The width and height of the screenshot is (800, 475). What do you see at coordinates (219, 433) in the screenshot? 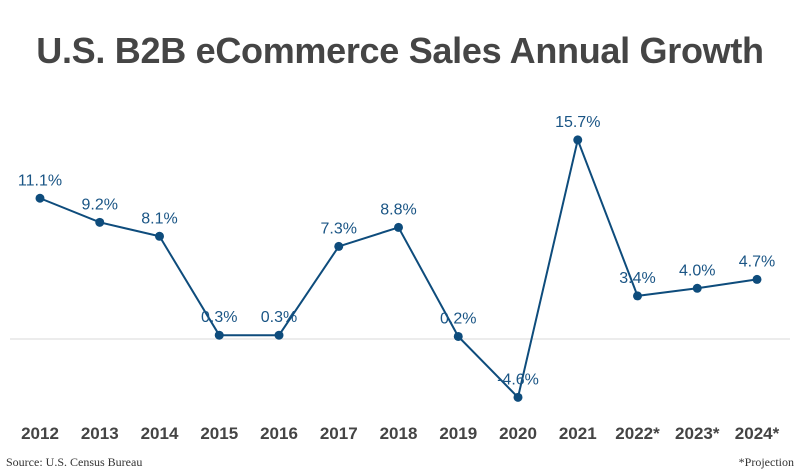
I see `x-tick-label: 2015` at bounding box center [219, 433].